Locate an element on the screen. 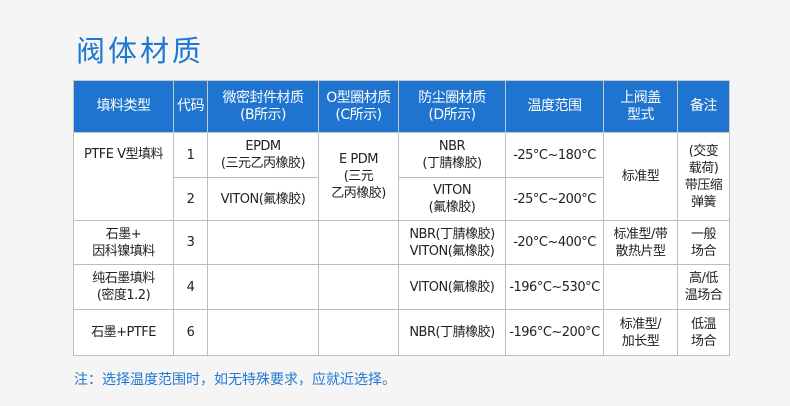 The image size is (790, 406). cell-dust: NBR(丁腈橡胶) is located at coordinates (452, 332).